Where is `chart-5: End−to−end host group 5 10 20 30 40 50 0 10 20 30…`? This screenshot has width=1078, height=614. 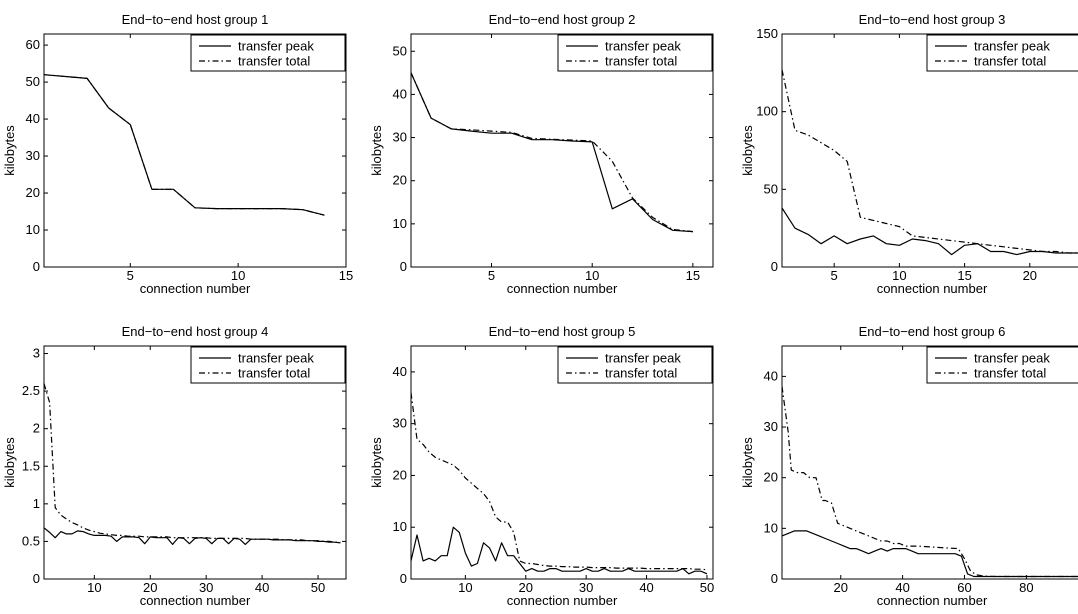 chart-5: End−to−end host group 5 10 20 30 40 50 0 10 20 30… is located at coordinates (541, 466).